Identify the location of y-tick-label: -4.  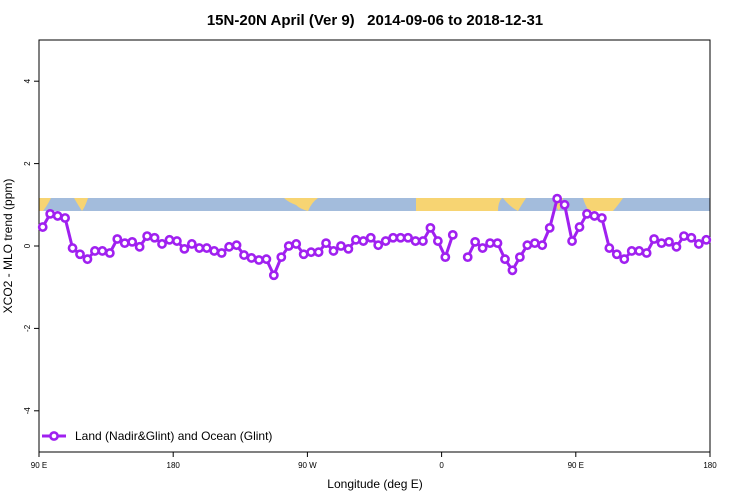
(27, 411).